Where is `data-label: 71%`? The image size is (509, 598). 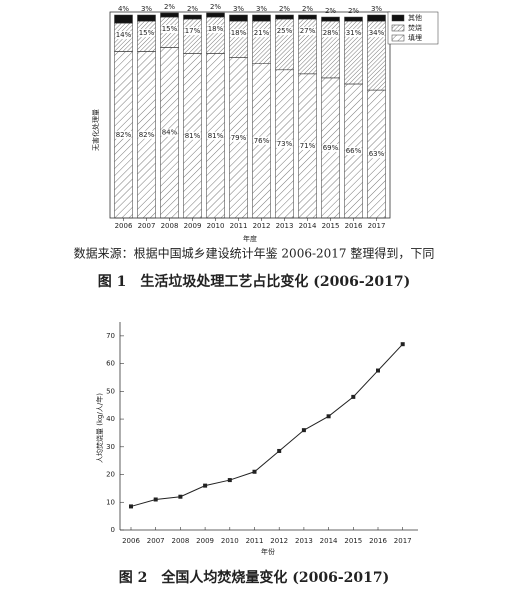
data-label: 71% is located at coordinates (308, 146).